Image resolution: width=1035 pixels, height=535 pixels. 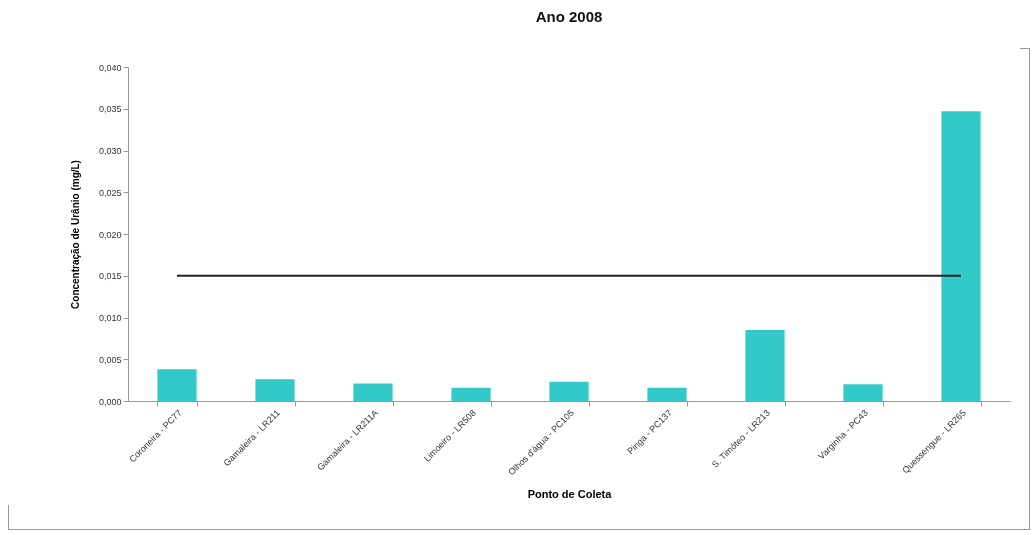 What do you see at coordinates (110, 109) in the screenshot?
I see `y-tick-label: 0,035` at bounding box center [110, 109].